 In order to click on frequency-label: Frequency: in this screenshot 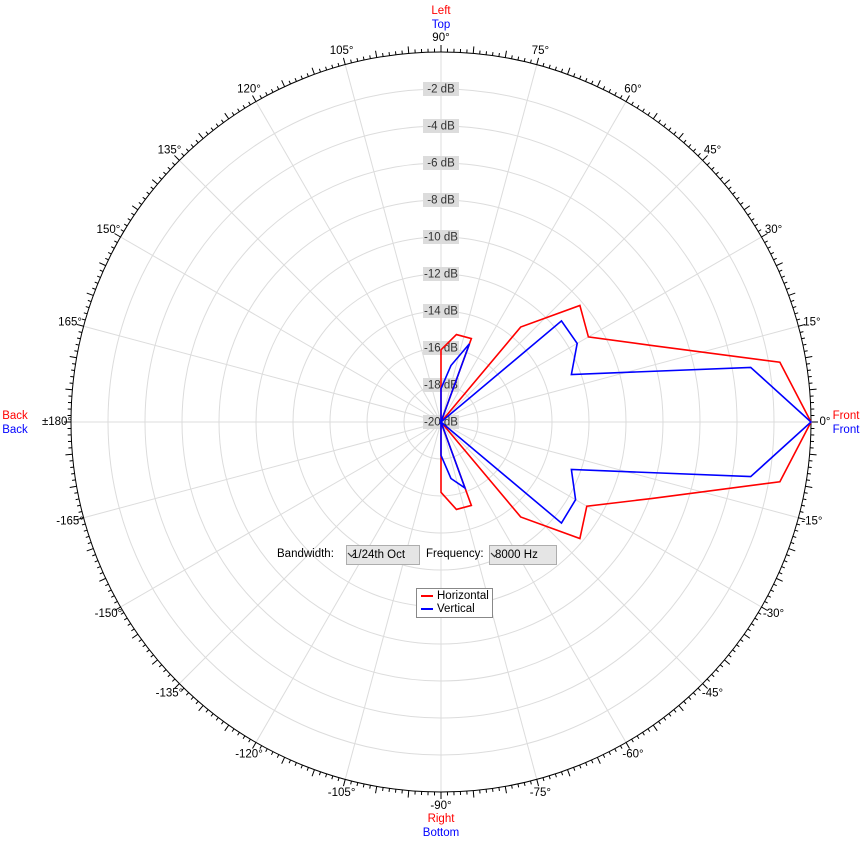, I will do `click(455, 554)`.